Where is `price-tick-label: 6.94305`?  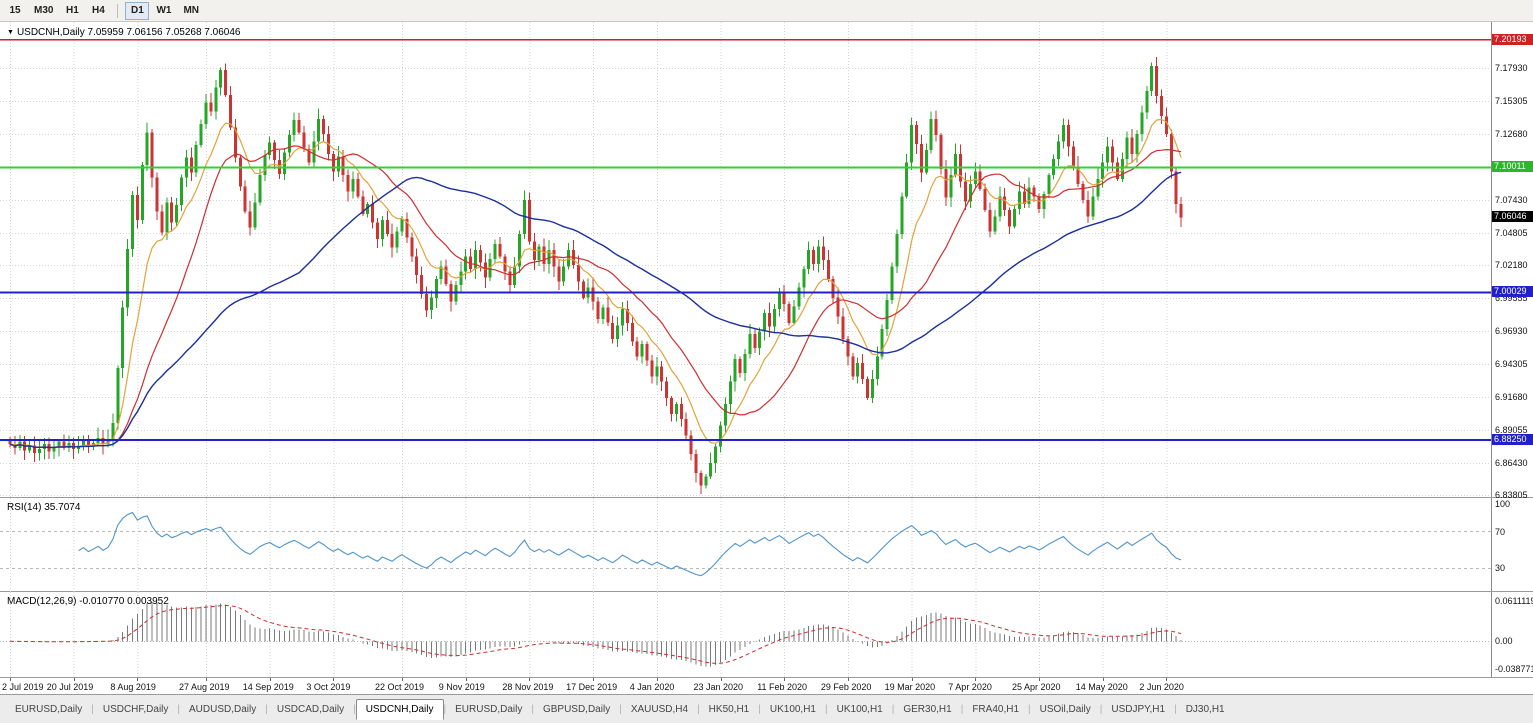
price-tick-label: 6.94305 is located at coordinates (1511, 364).